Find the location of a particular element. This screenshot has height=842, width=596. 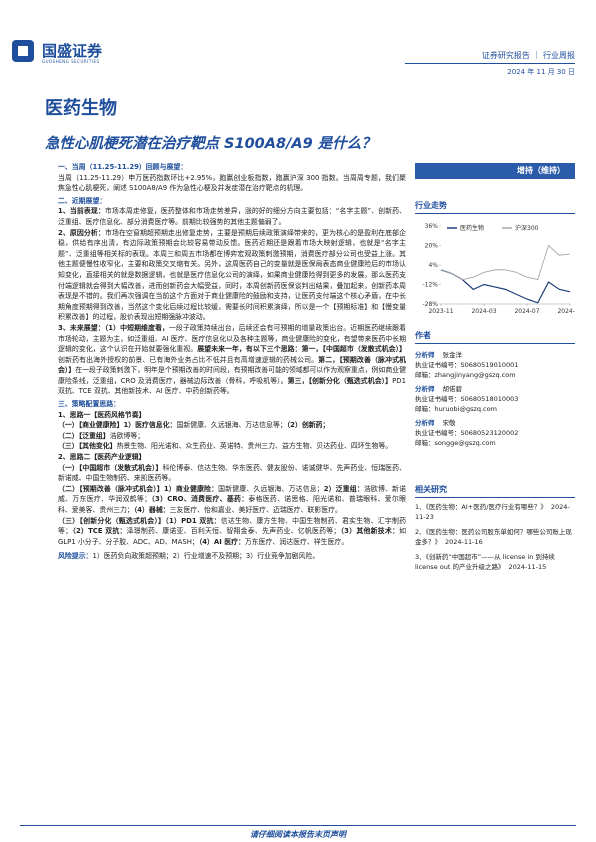

author-name: 胡偌碧 is located at coordinates (452, 389).